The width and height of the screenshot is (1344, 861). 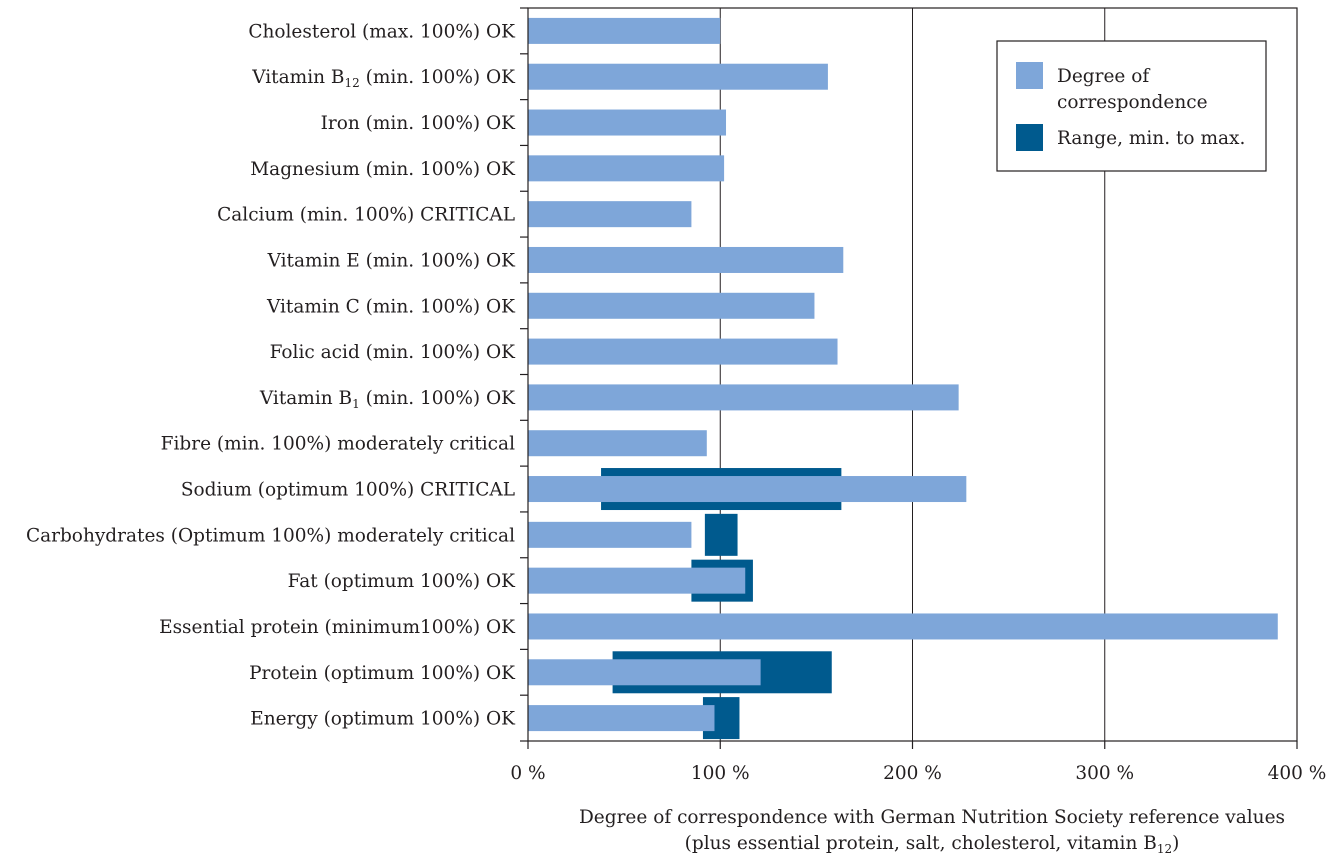 I want to click on x-tick-label: 200 %, so click(x=912, y=773).